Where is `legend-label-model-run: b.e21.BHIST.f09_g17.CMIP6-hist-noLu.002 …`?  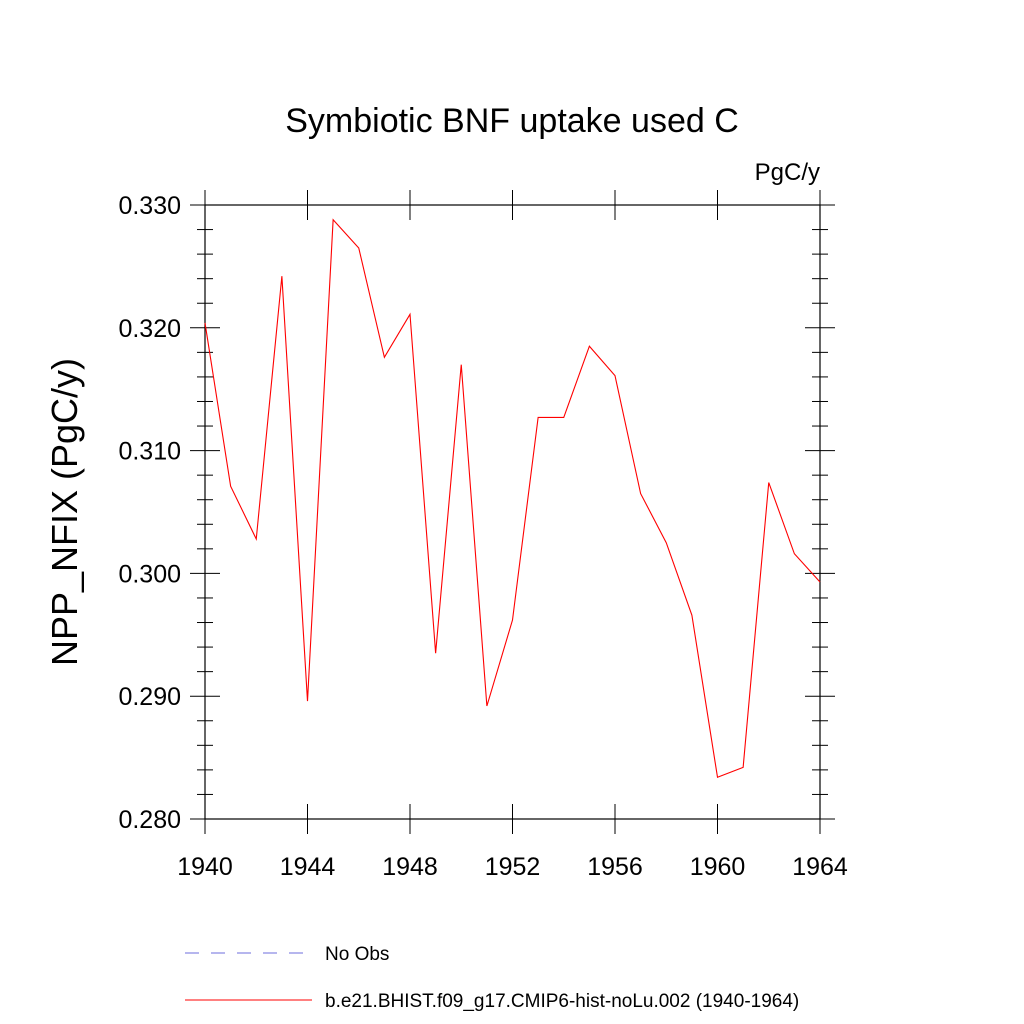
legend-label-model-run: b.e21.BHIST.f09_g17.CMIP6-hist-noLu.002 … is located at coordinates (562, 1001).